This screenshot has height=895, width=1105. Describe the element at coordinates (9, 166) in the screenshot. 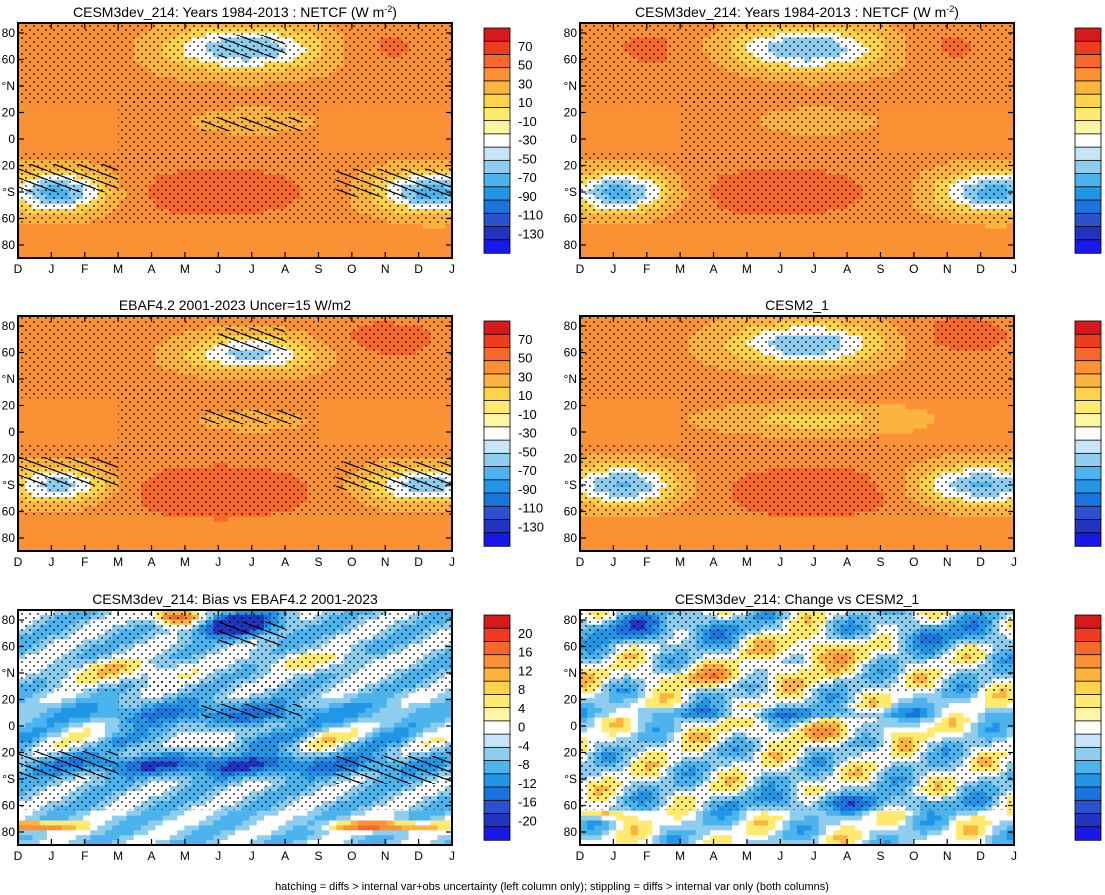

I see `y-tick-label: 20` at that location.